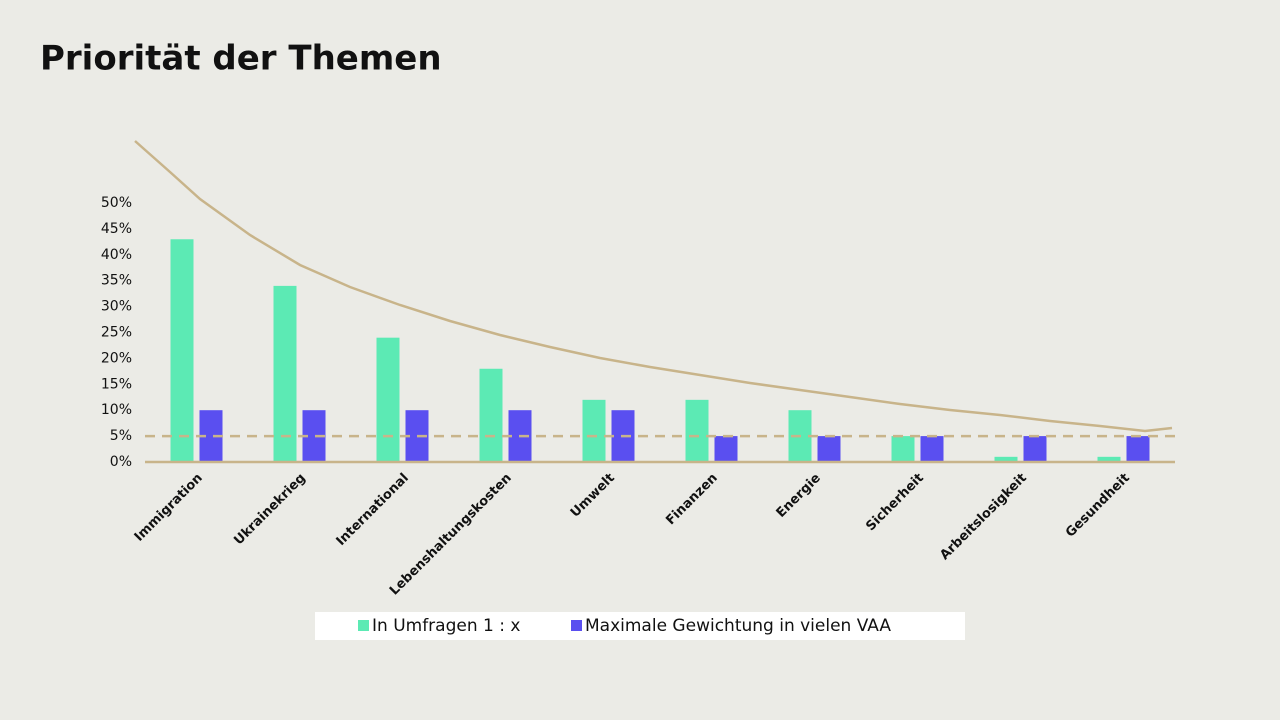  Describe the element at coordinates (446, 626) in the screenshot. I see `legend-label: In Umfragen 1 : x` at that location.